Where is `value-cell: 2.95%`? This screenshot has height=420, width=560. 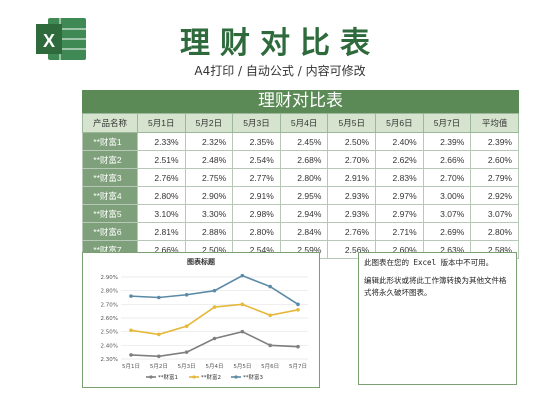 value-cell: 2.95% is located at coordinates (304, 195).